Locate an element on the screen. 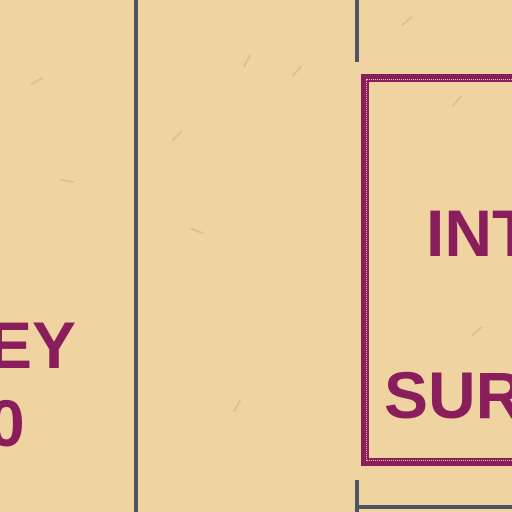  road-line-bottom is located at coordinates (433, 507).